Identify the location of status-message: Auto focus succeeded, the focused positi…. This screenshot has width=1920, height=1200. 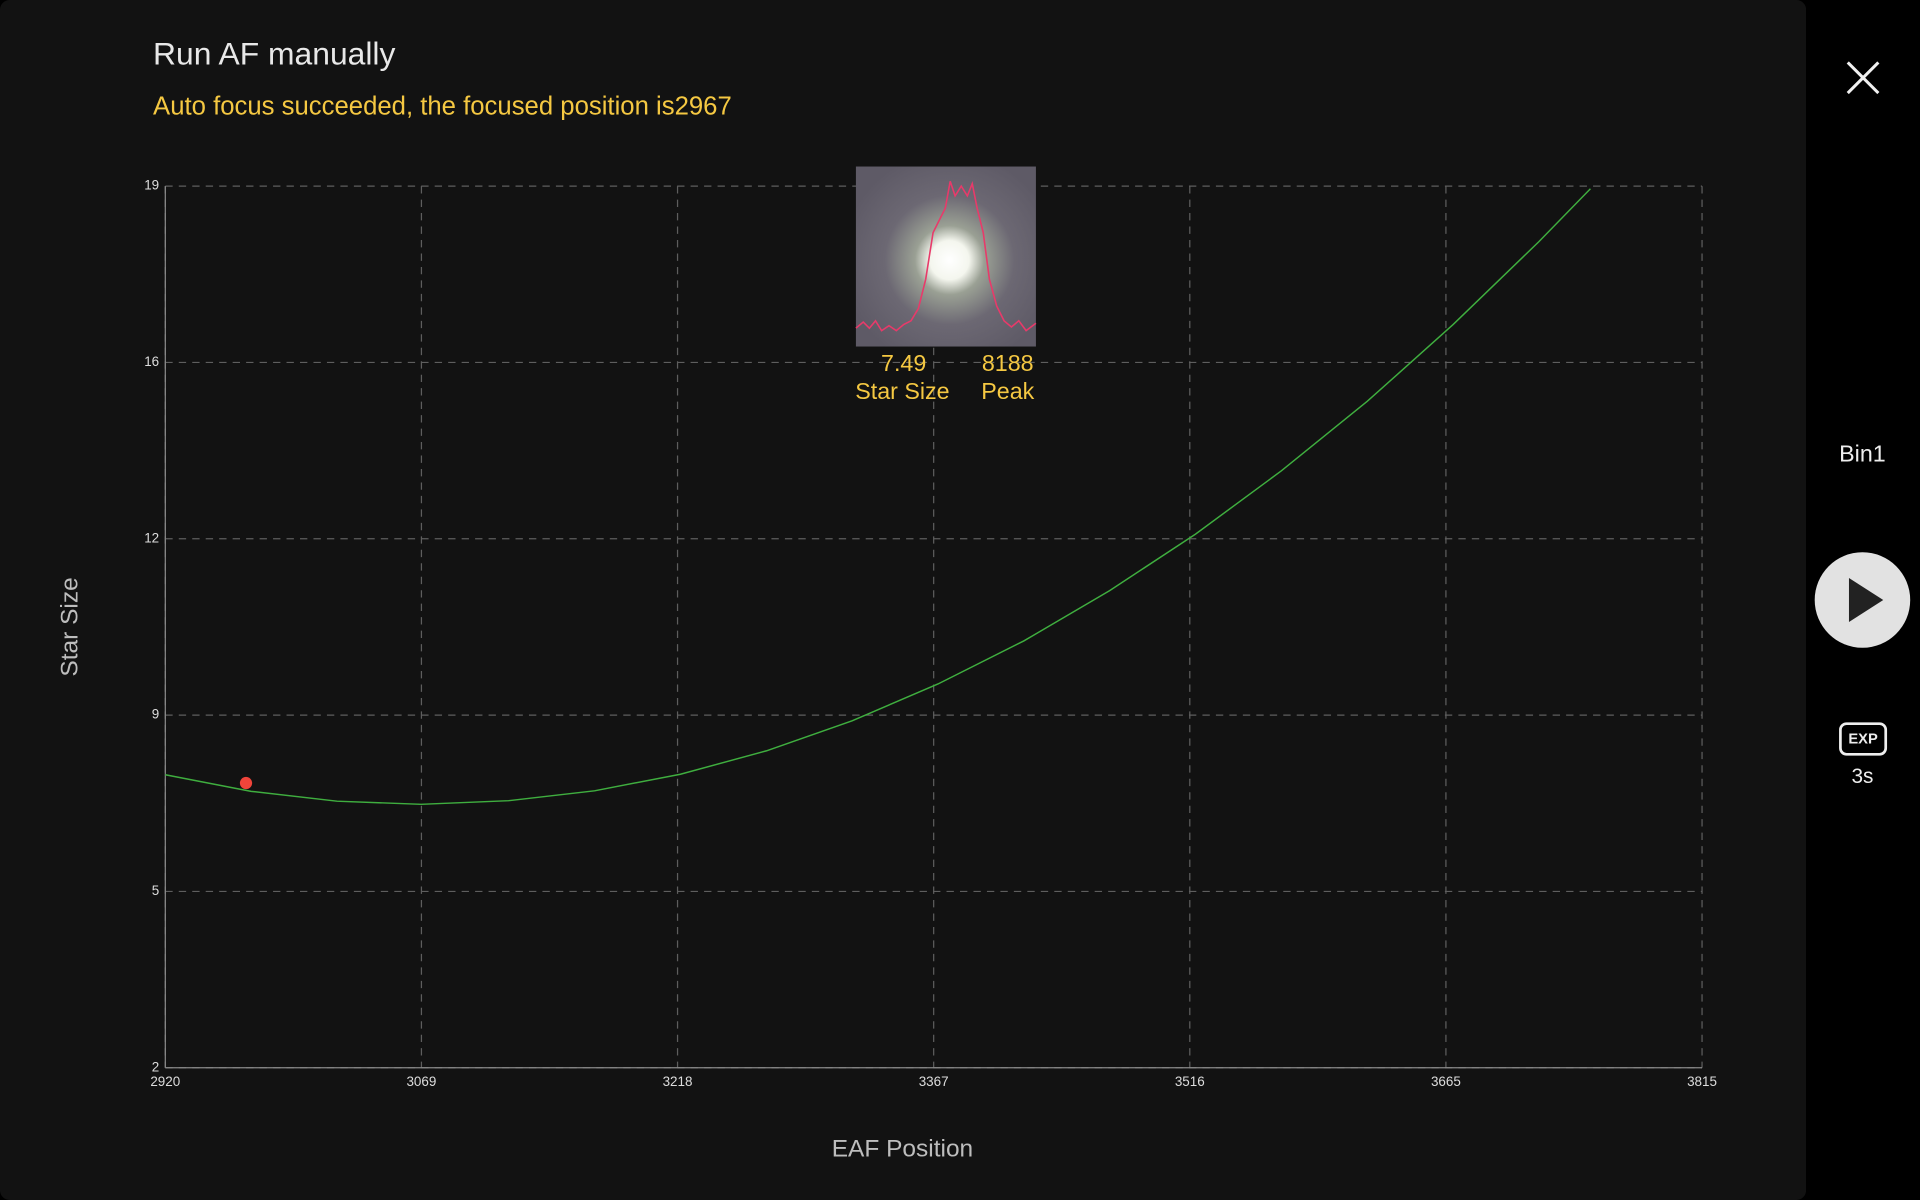
(442, 107).